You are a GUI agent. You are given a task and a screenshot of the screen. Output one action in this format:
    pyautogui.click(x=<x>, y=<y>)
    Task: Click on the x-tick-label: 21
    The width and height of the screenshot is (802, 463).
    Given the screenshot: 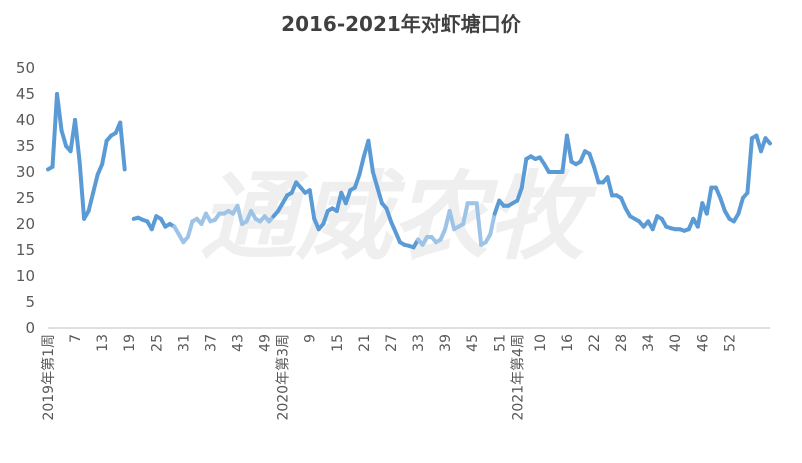 What is the action you would take?
    pyautogui.click(x=365, y=343)
    